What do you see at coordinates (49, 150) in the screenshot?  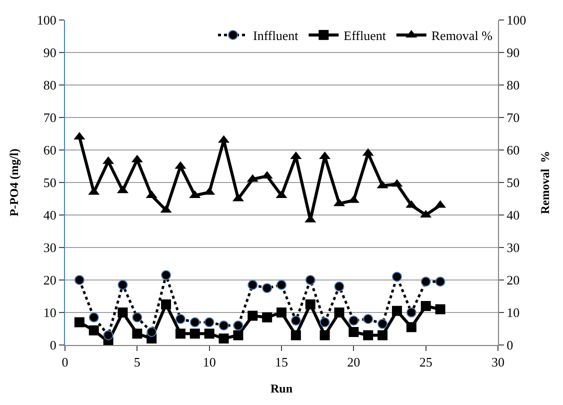 I see `y-tick-label: 60` at bounding box center [49, 150].